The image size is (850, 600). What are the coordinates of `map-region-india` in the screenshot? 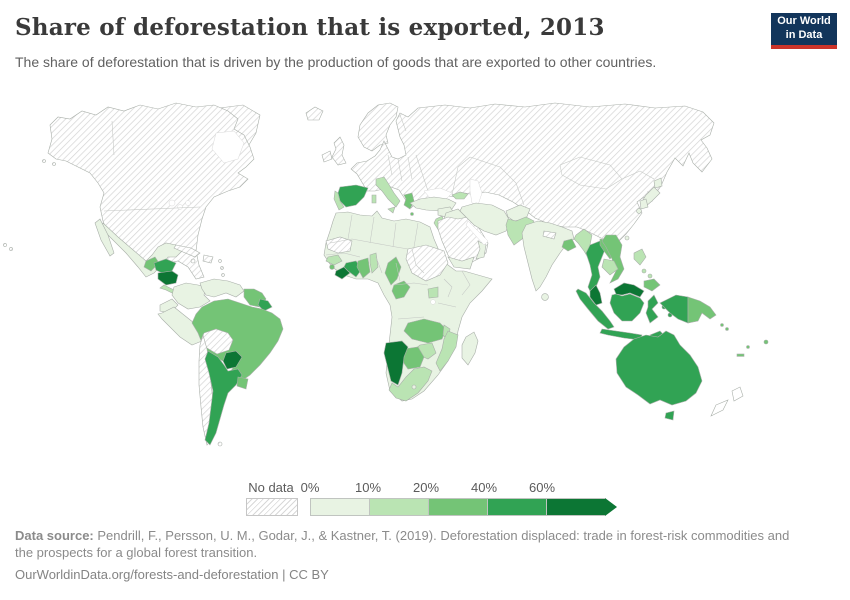 It's located at (548, 256).